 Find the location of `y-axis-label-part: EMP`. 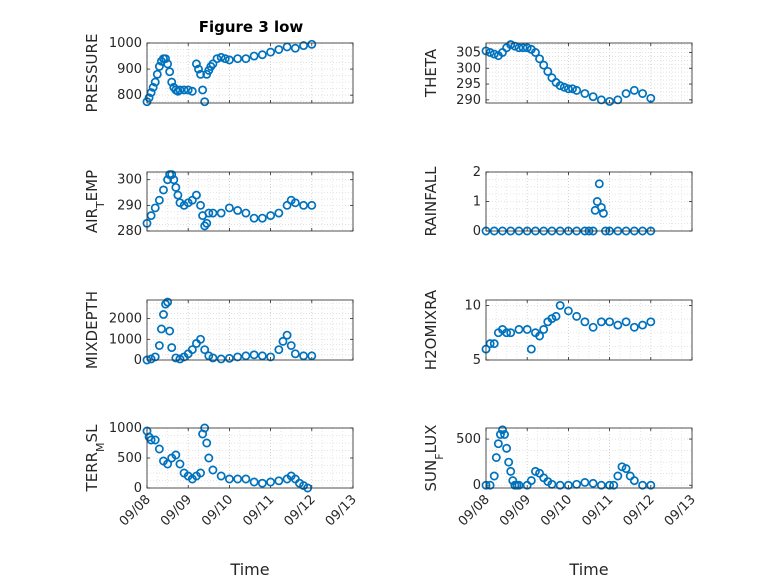

y-axis-label-part: EMP is located at coordinates (92, 185).